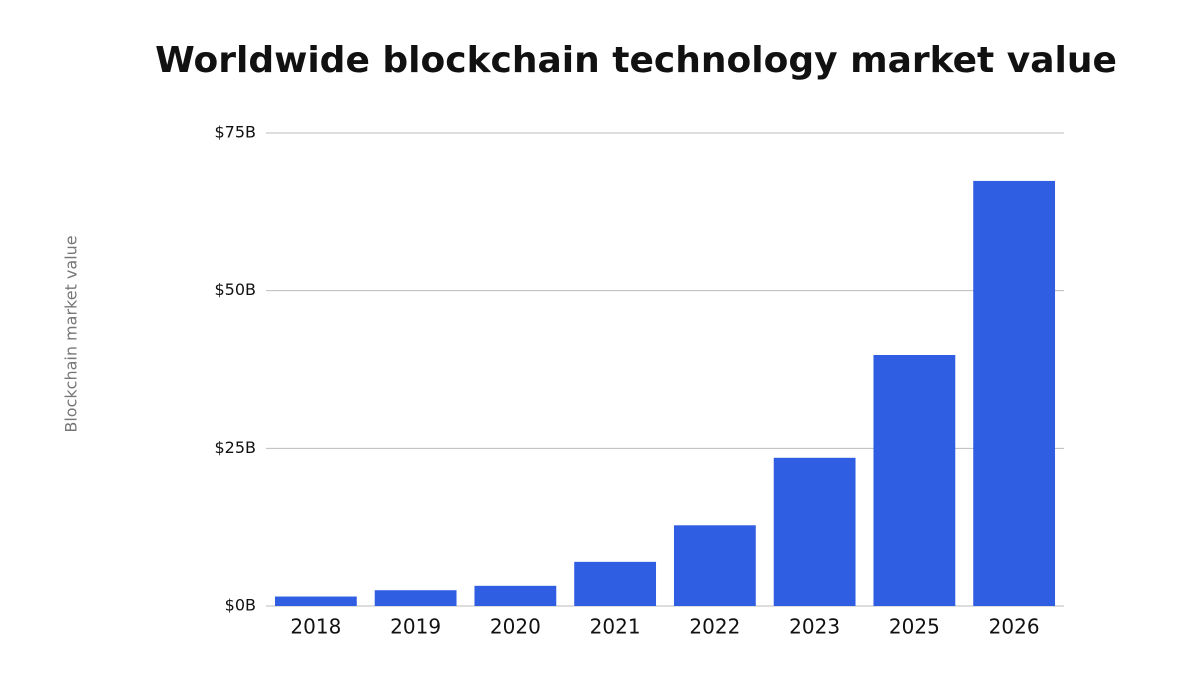 The image size is (1200, 675). Describe the element at coordinates (235, 132) in the screenshot. I see `y-tick-label: $75B` at that location.